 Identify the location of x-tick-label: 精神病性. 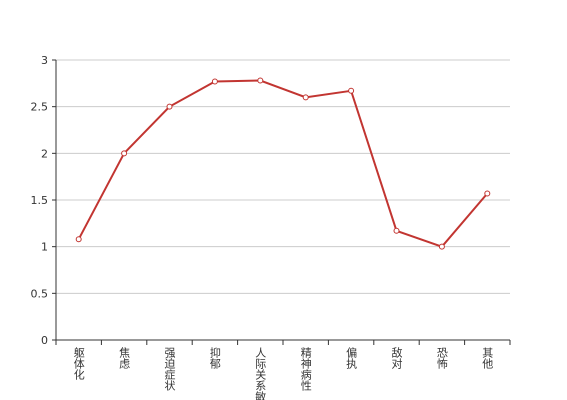
(305, 369).